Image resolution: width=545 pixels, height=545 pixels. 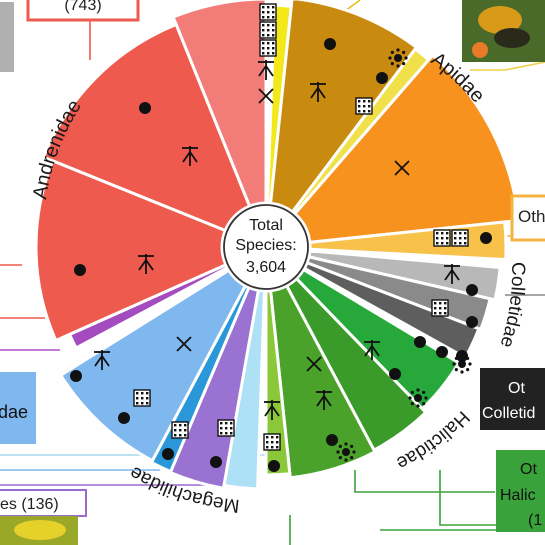 I want to click on box-top-left: (743), so click(x=83, y=11).